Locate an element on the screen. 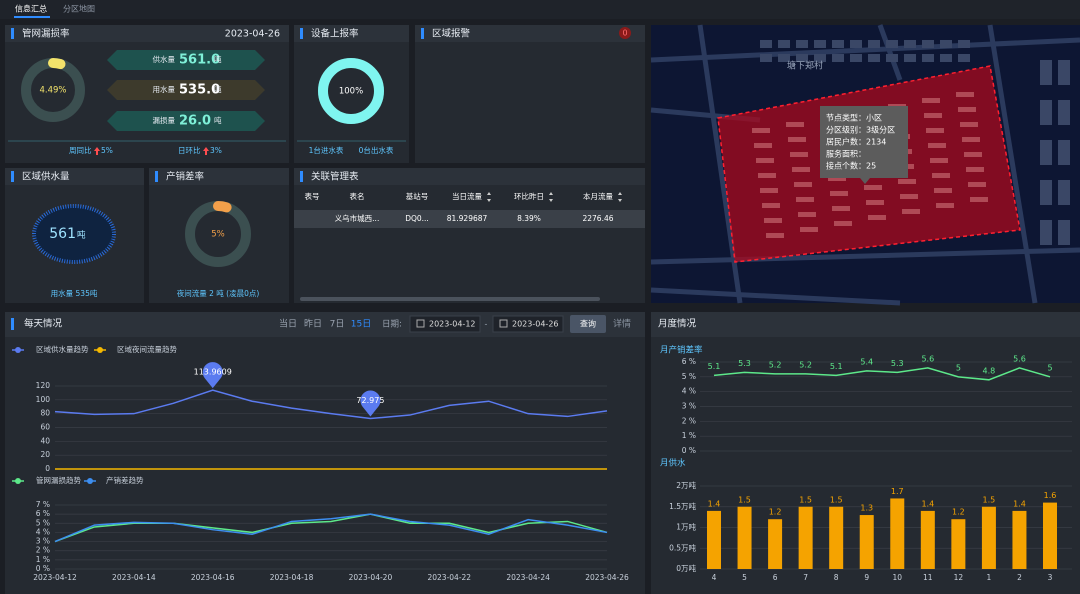 The height and width of the screenshot is (594, 1080). x-tick-label: 2023-04-22 is located at coordinates (449, 577).